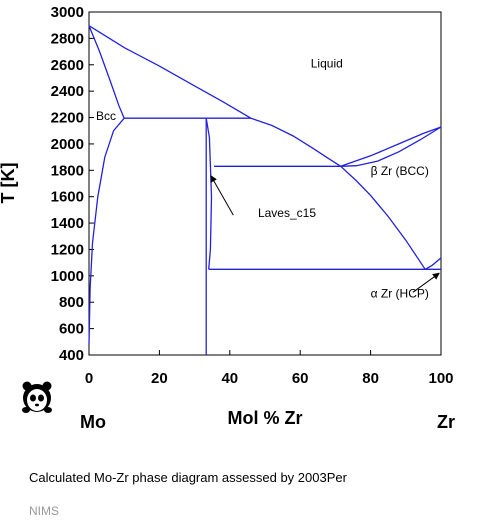 The width and height of the screenshot is (480, 525). Describe the element at coordinates (89, 378) in the screenshot. I see `x-tick-label: 0` at that location.